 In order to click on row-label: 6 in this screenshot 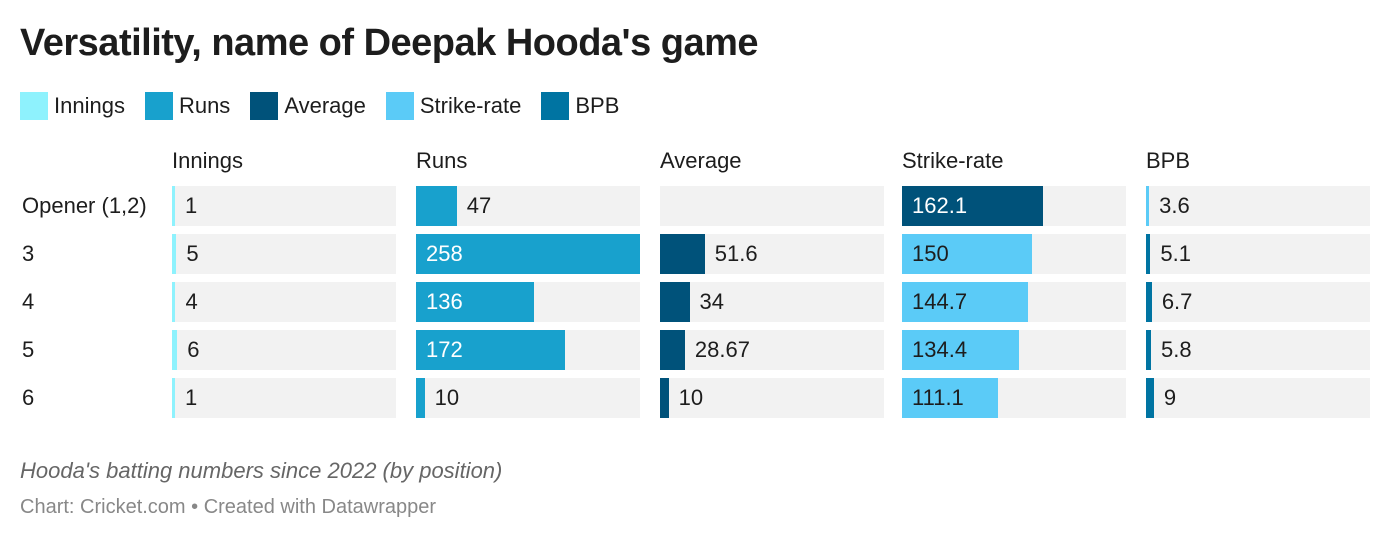, I will do `click(28, 397)`.